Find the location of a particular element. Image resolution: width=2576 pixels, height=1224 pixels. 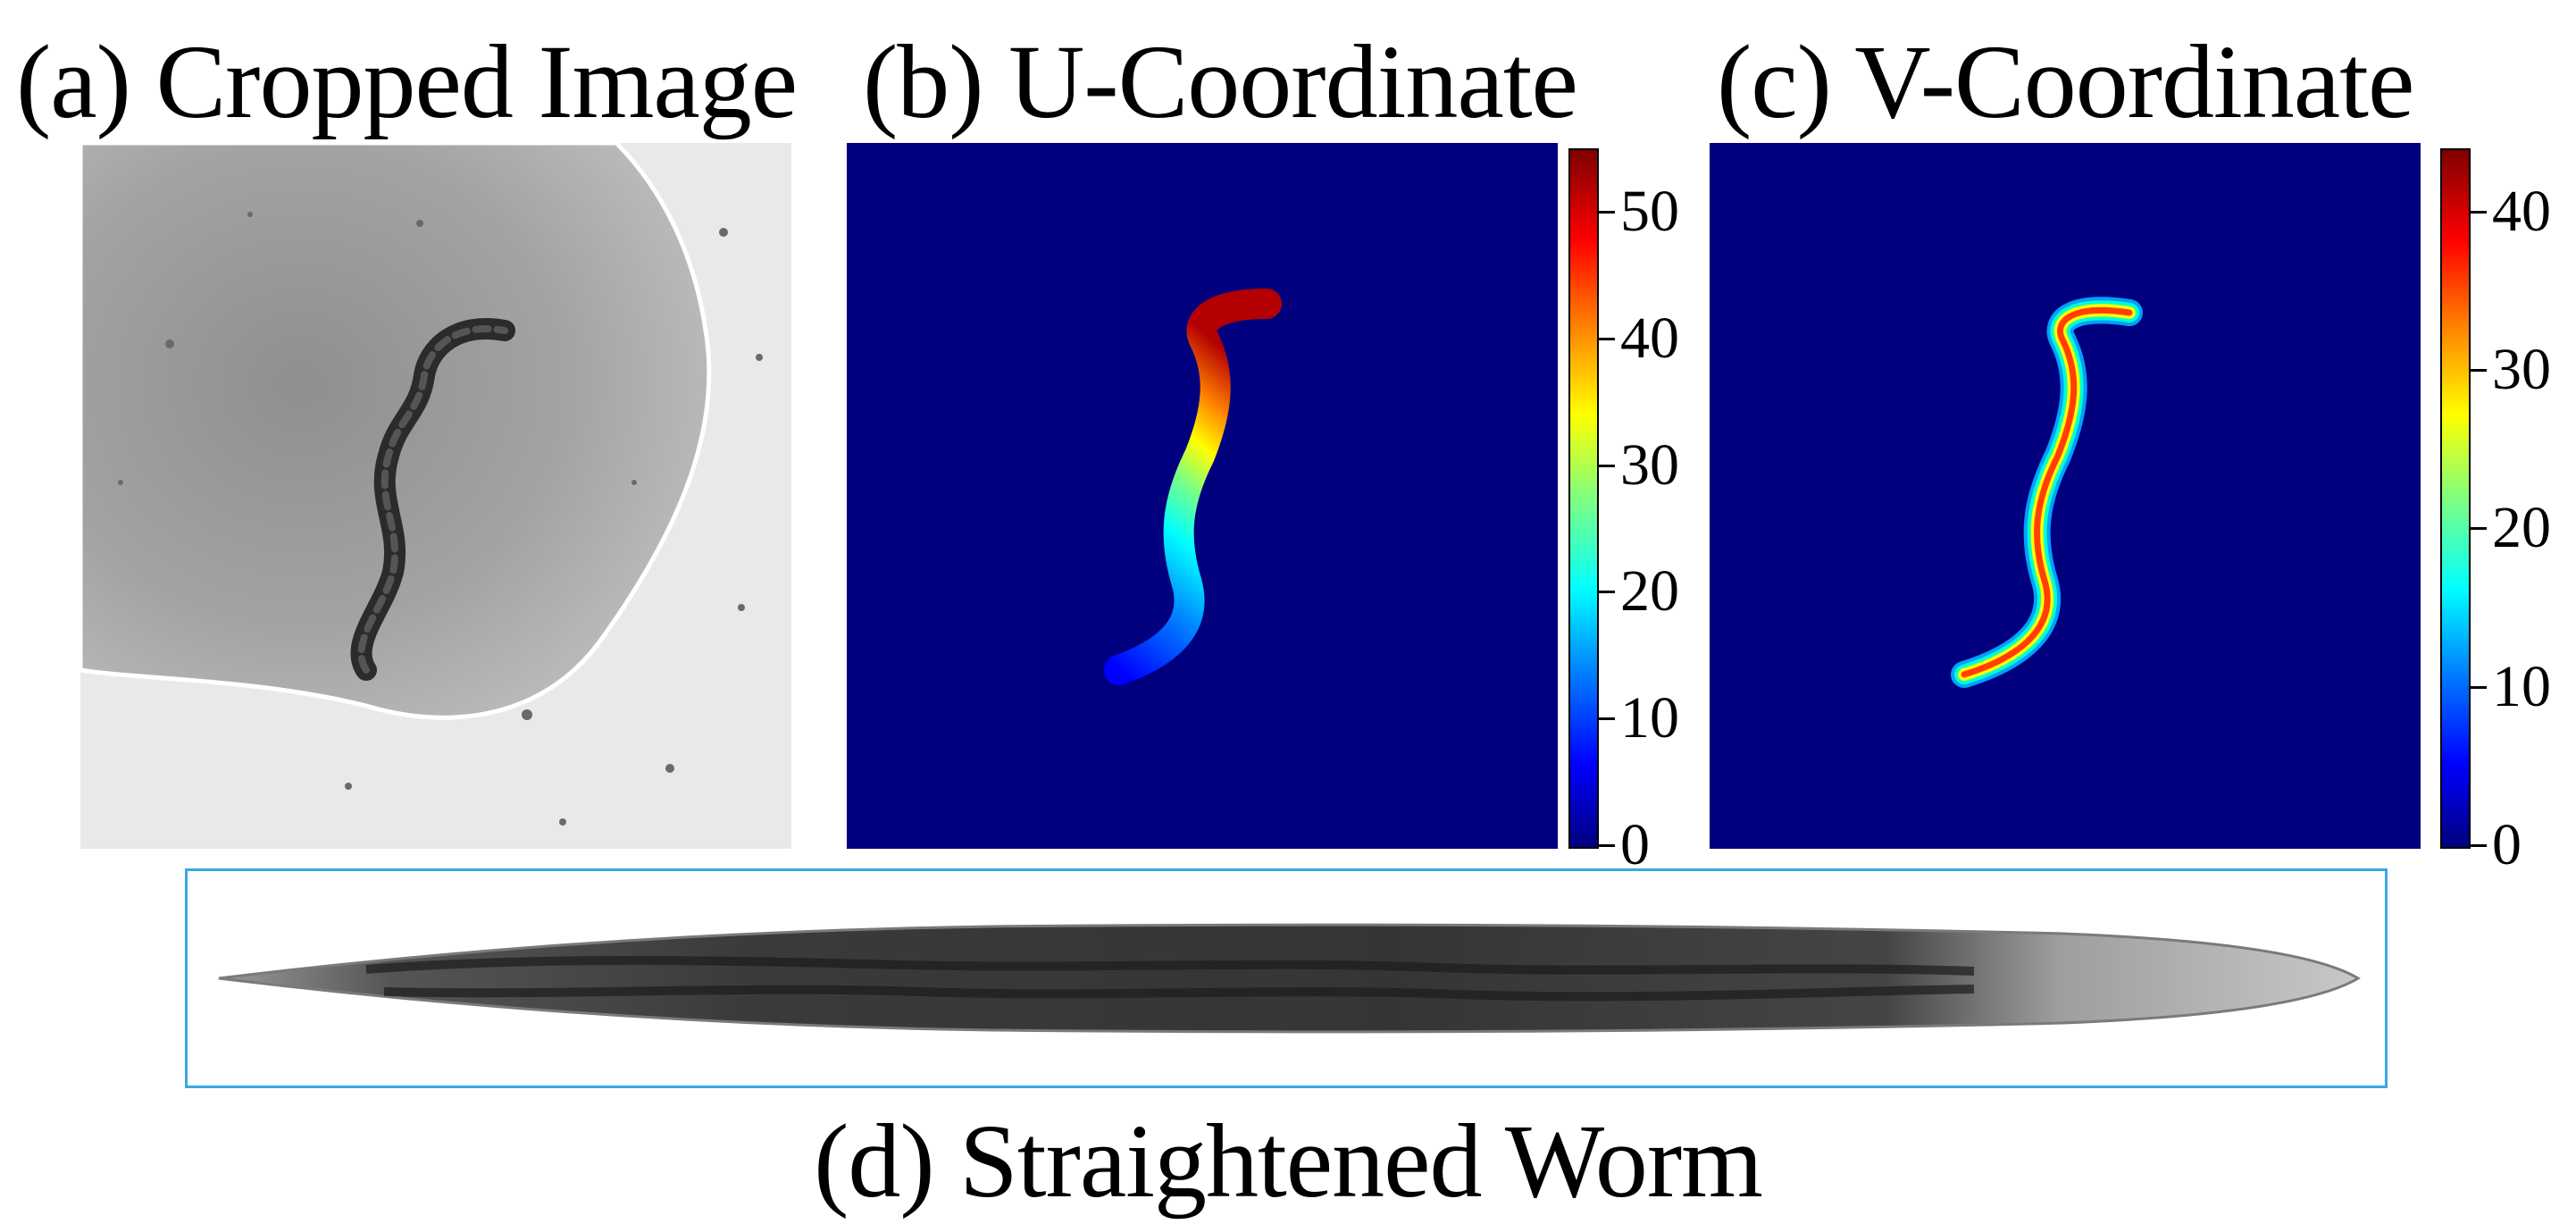

c-colorbar-tick-label: 30 is located at coordinates (2521, 370).